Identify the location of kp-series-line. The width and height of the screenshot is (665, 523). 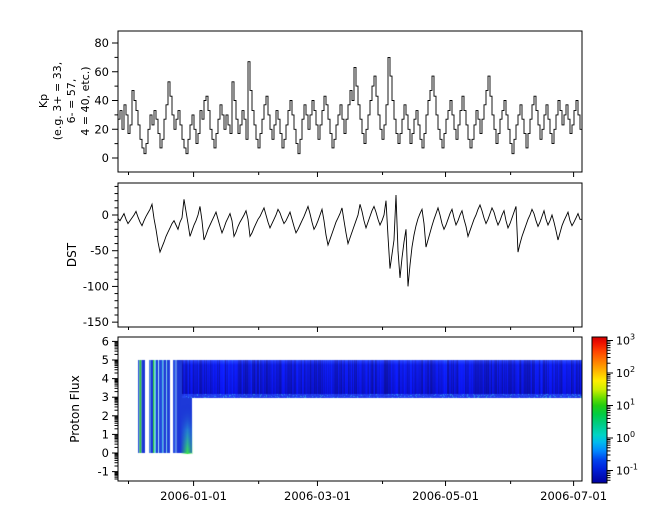
(350, 105).